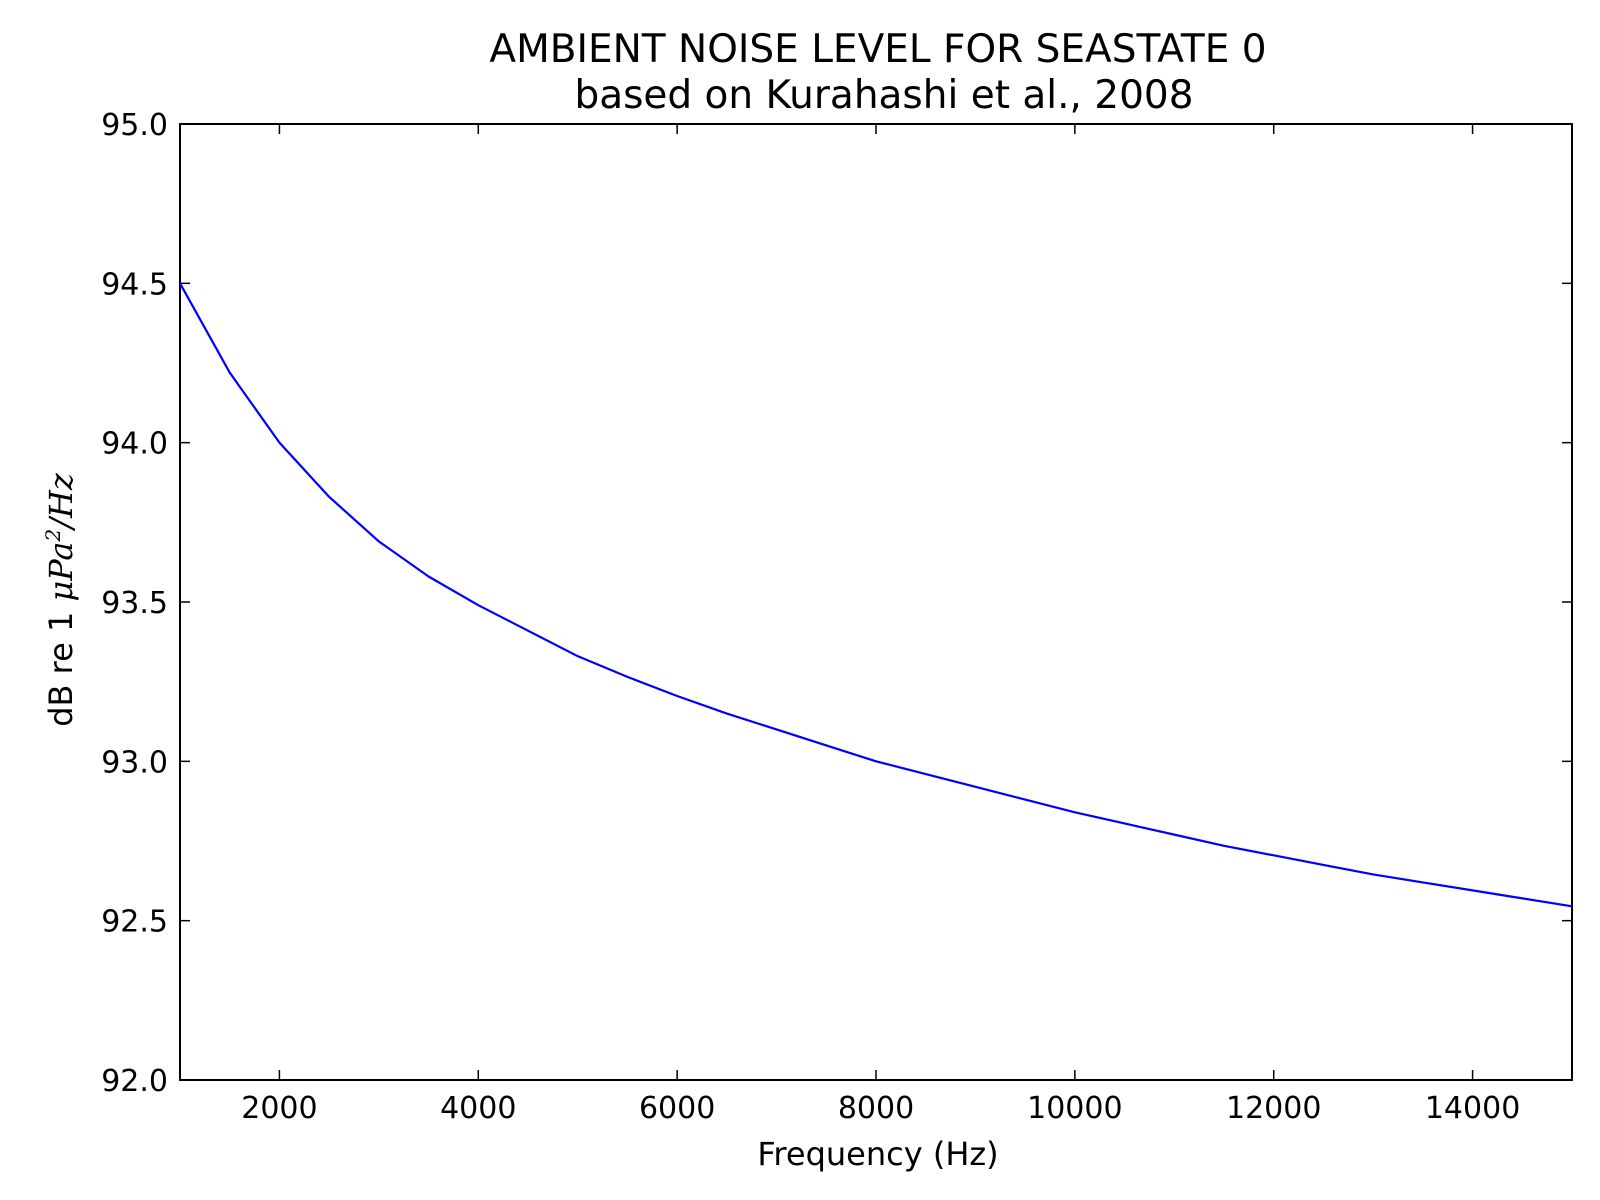 The image size is (1600, 1200). I want to click on y-axis-label-prefix: dB re 1, so click(61, 663).